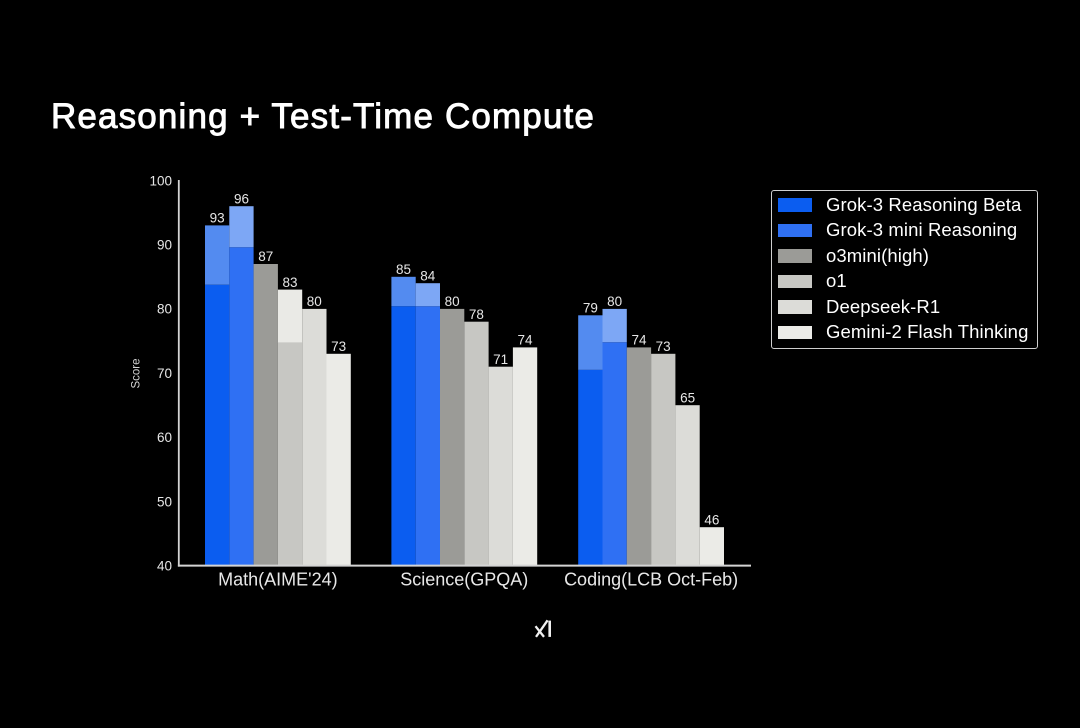  I want to click on svg-text: Math(AIME'24), so click(277, 580).